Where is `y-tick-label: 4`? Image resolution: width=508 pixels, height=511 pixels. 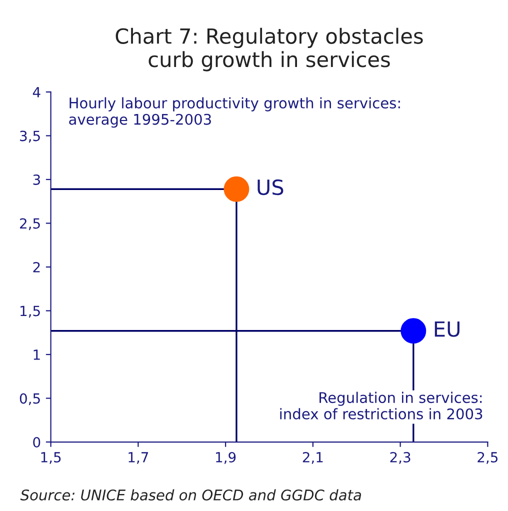
y-tick-label: 4 is located at coordinates (36, 92).